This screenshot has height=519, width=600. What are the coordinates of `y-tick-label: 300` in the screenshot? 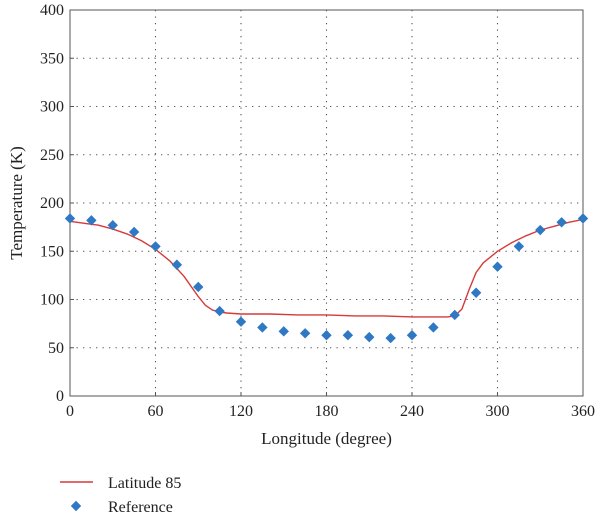 It's located at (52, 107).